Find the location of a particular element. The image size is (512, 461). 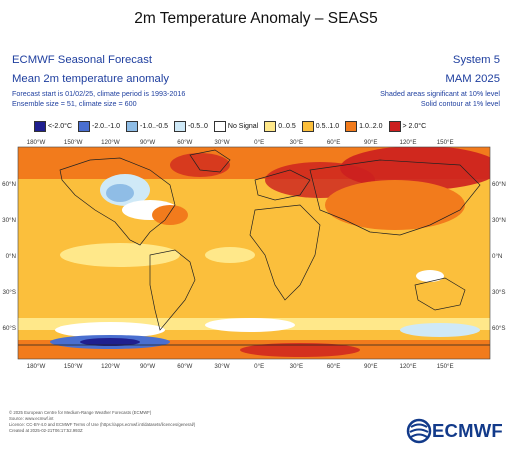

ecmwf-logo: ECMWF is located at coordinates (454, 431).